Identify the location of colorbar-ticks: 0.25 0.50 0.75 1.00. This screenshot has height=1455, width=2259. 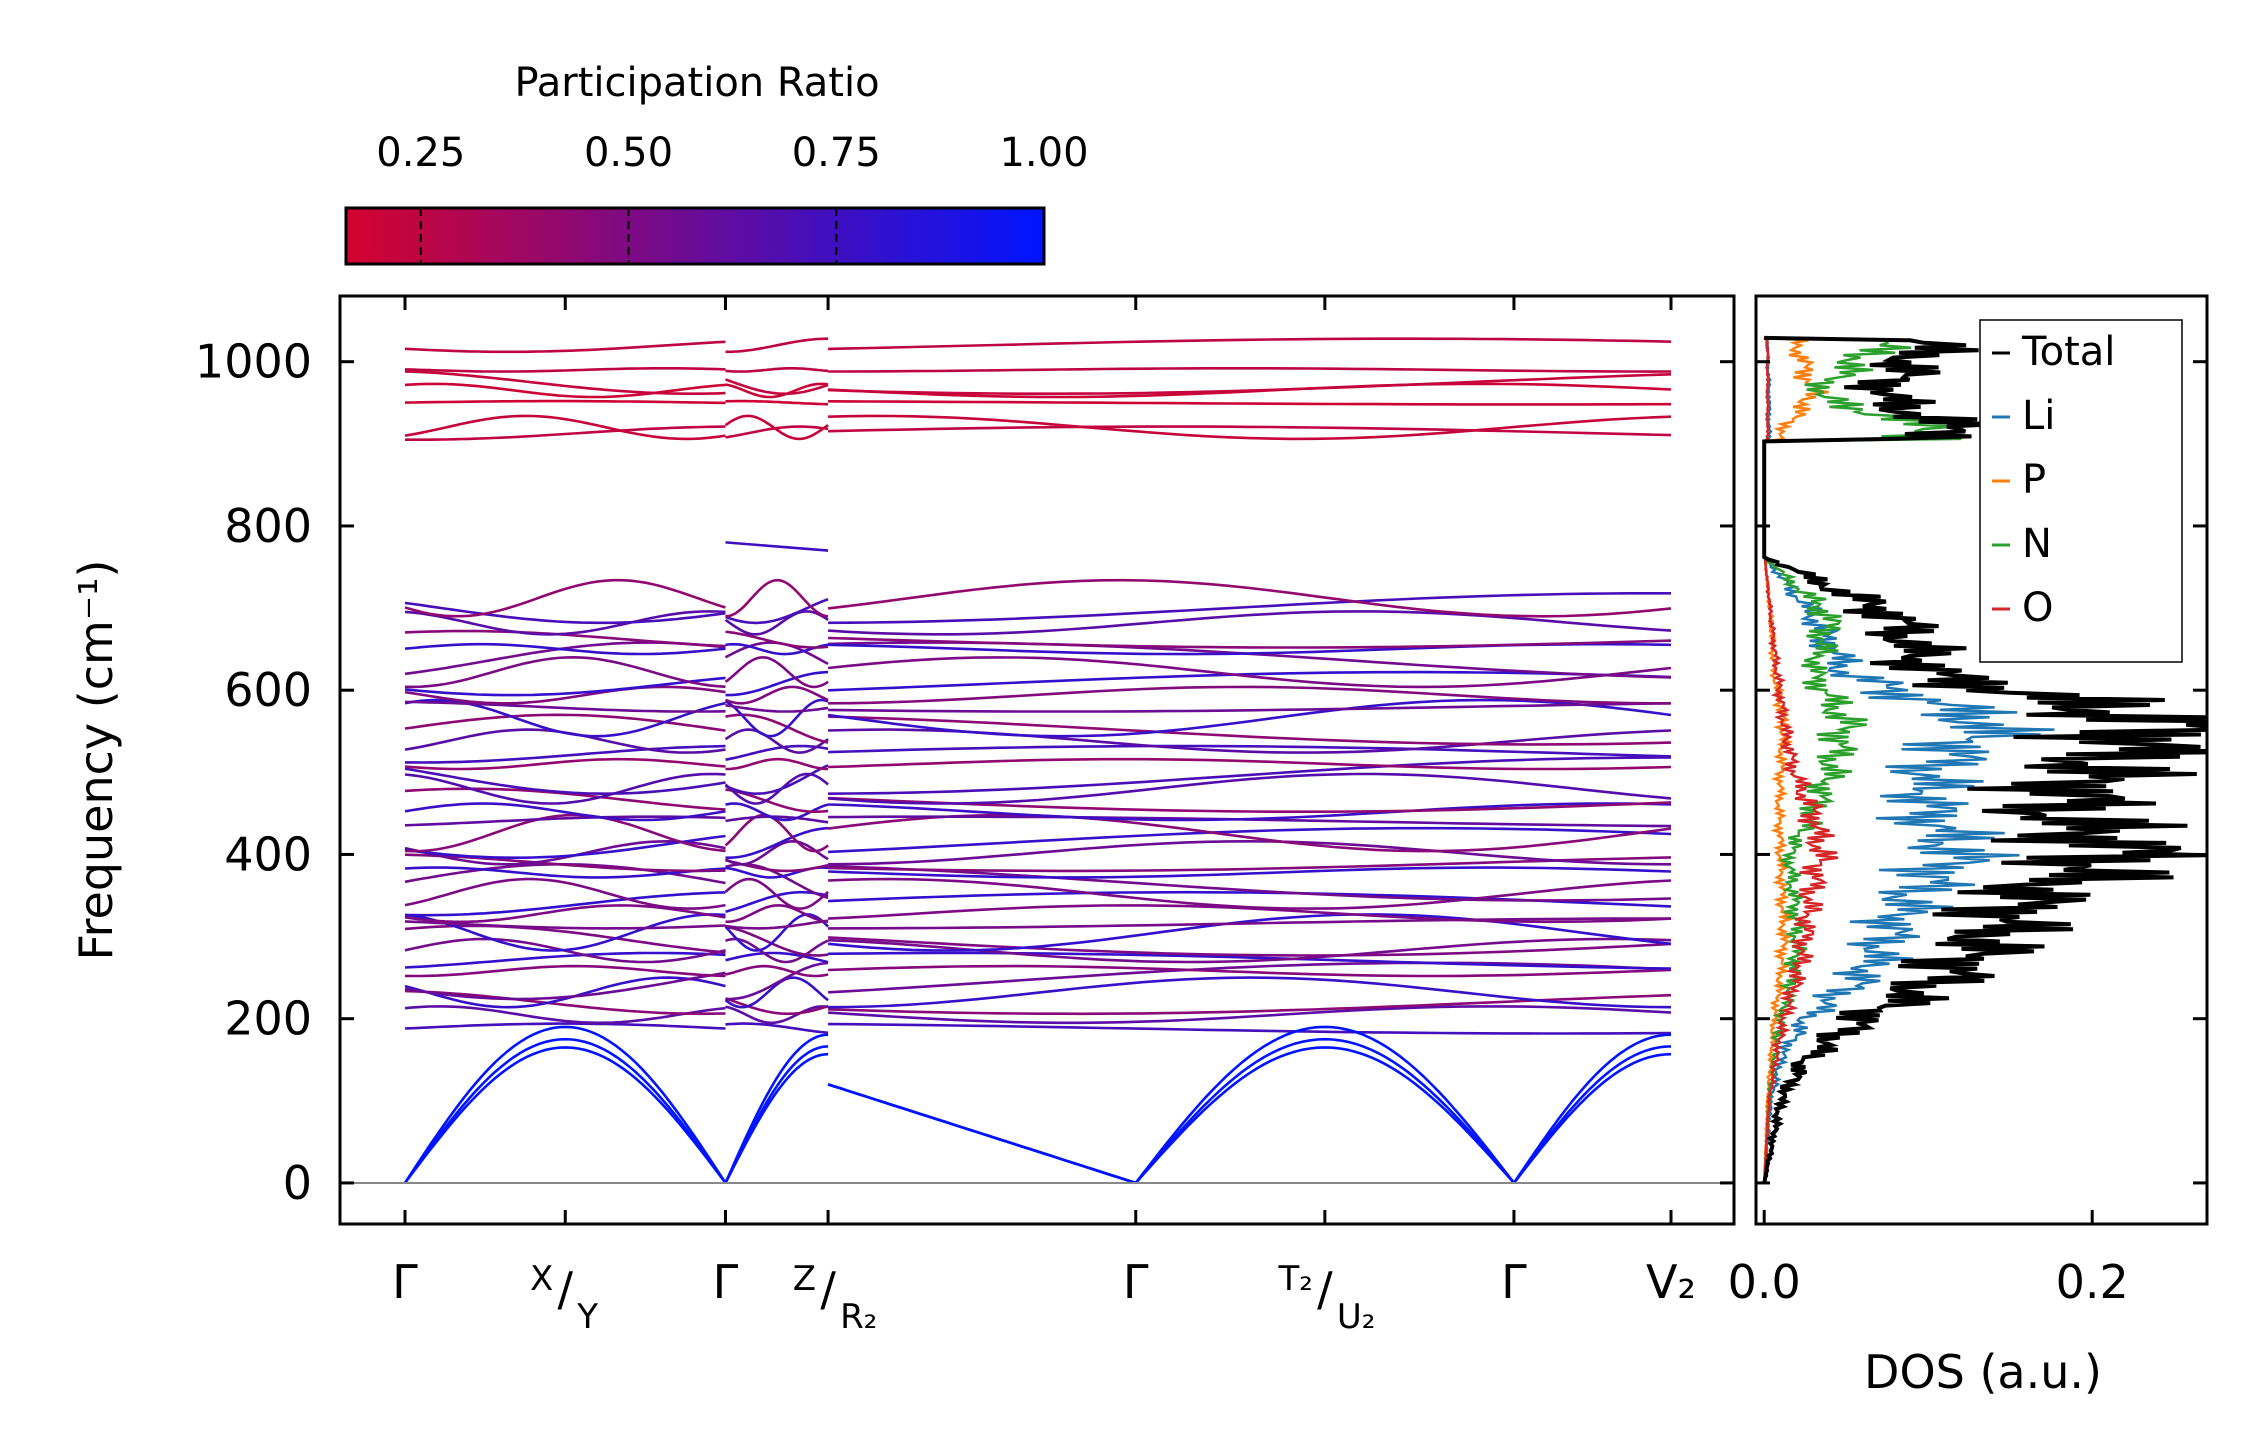
(732, 197).